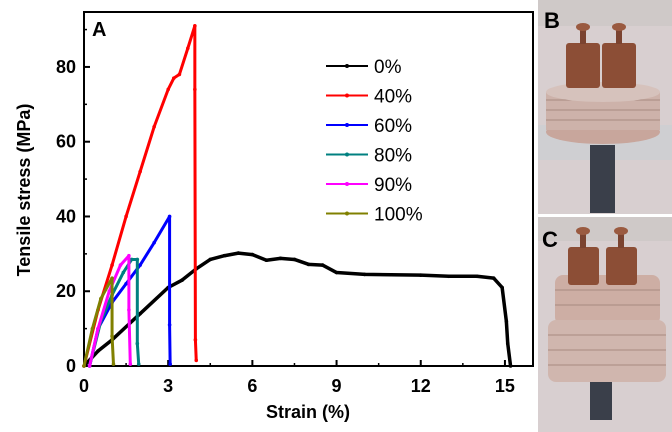  What do you see at coordinates (99, 30) in the screenshot?
I see `panel-label-a: A` at bounding box center [99, 30].